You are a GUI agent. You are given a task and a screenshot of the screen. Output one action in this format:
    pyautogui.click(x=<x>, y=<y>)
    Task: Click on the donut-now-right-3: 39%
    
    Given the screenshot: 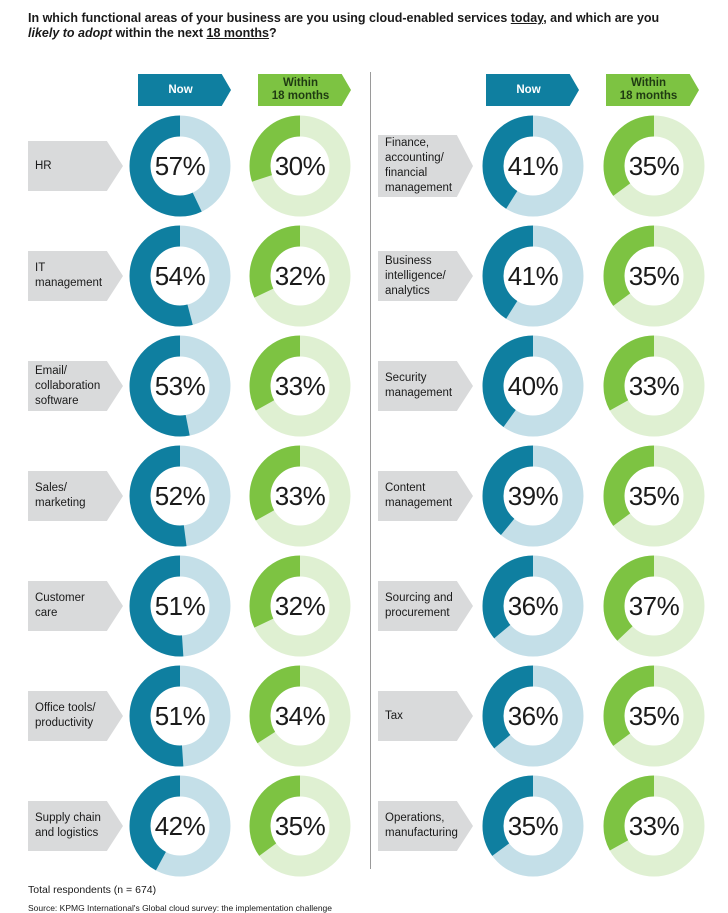 What is the action you would take?
    pyautogui.click(x=533, y=496)
    